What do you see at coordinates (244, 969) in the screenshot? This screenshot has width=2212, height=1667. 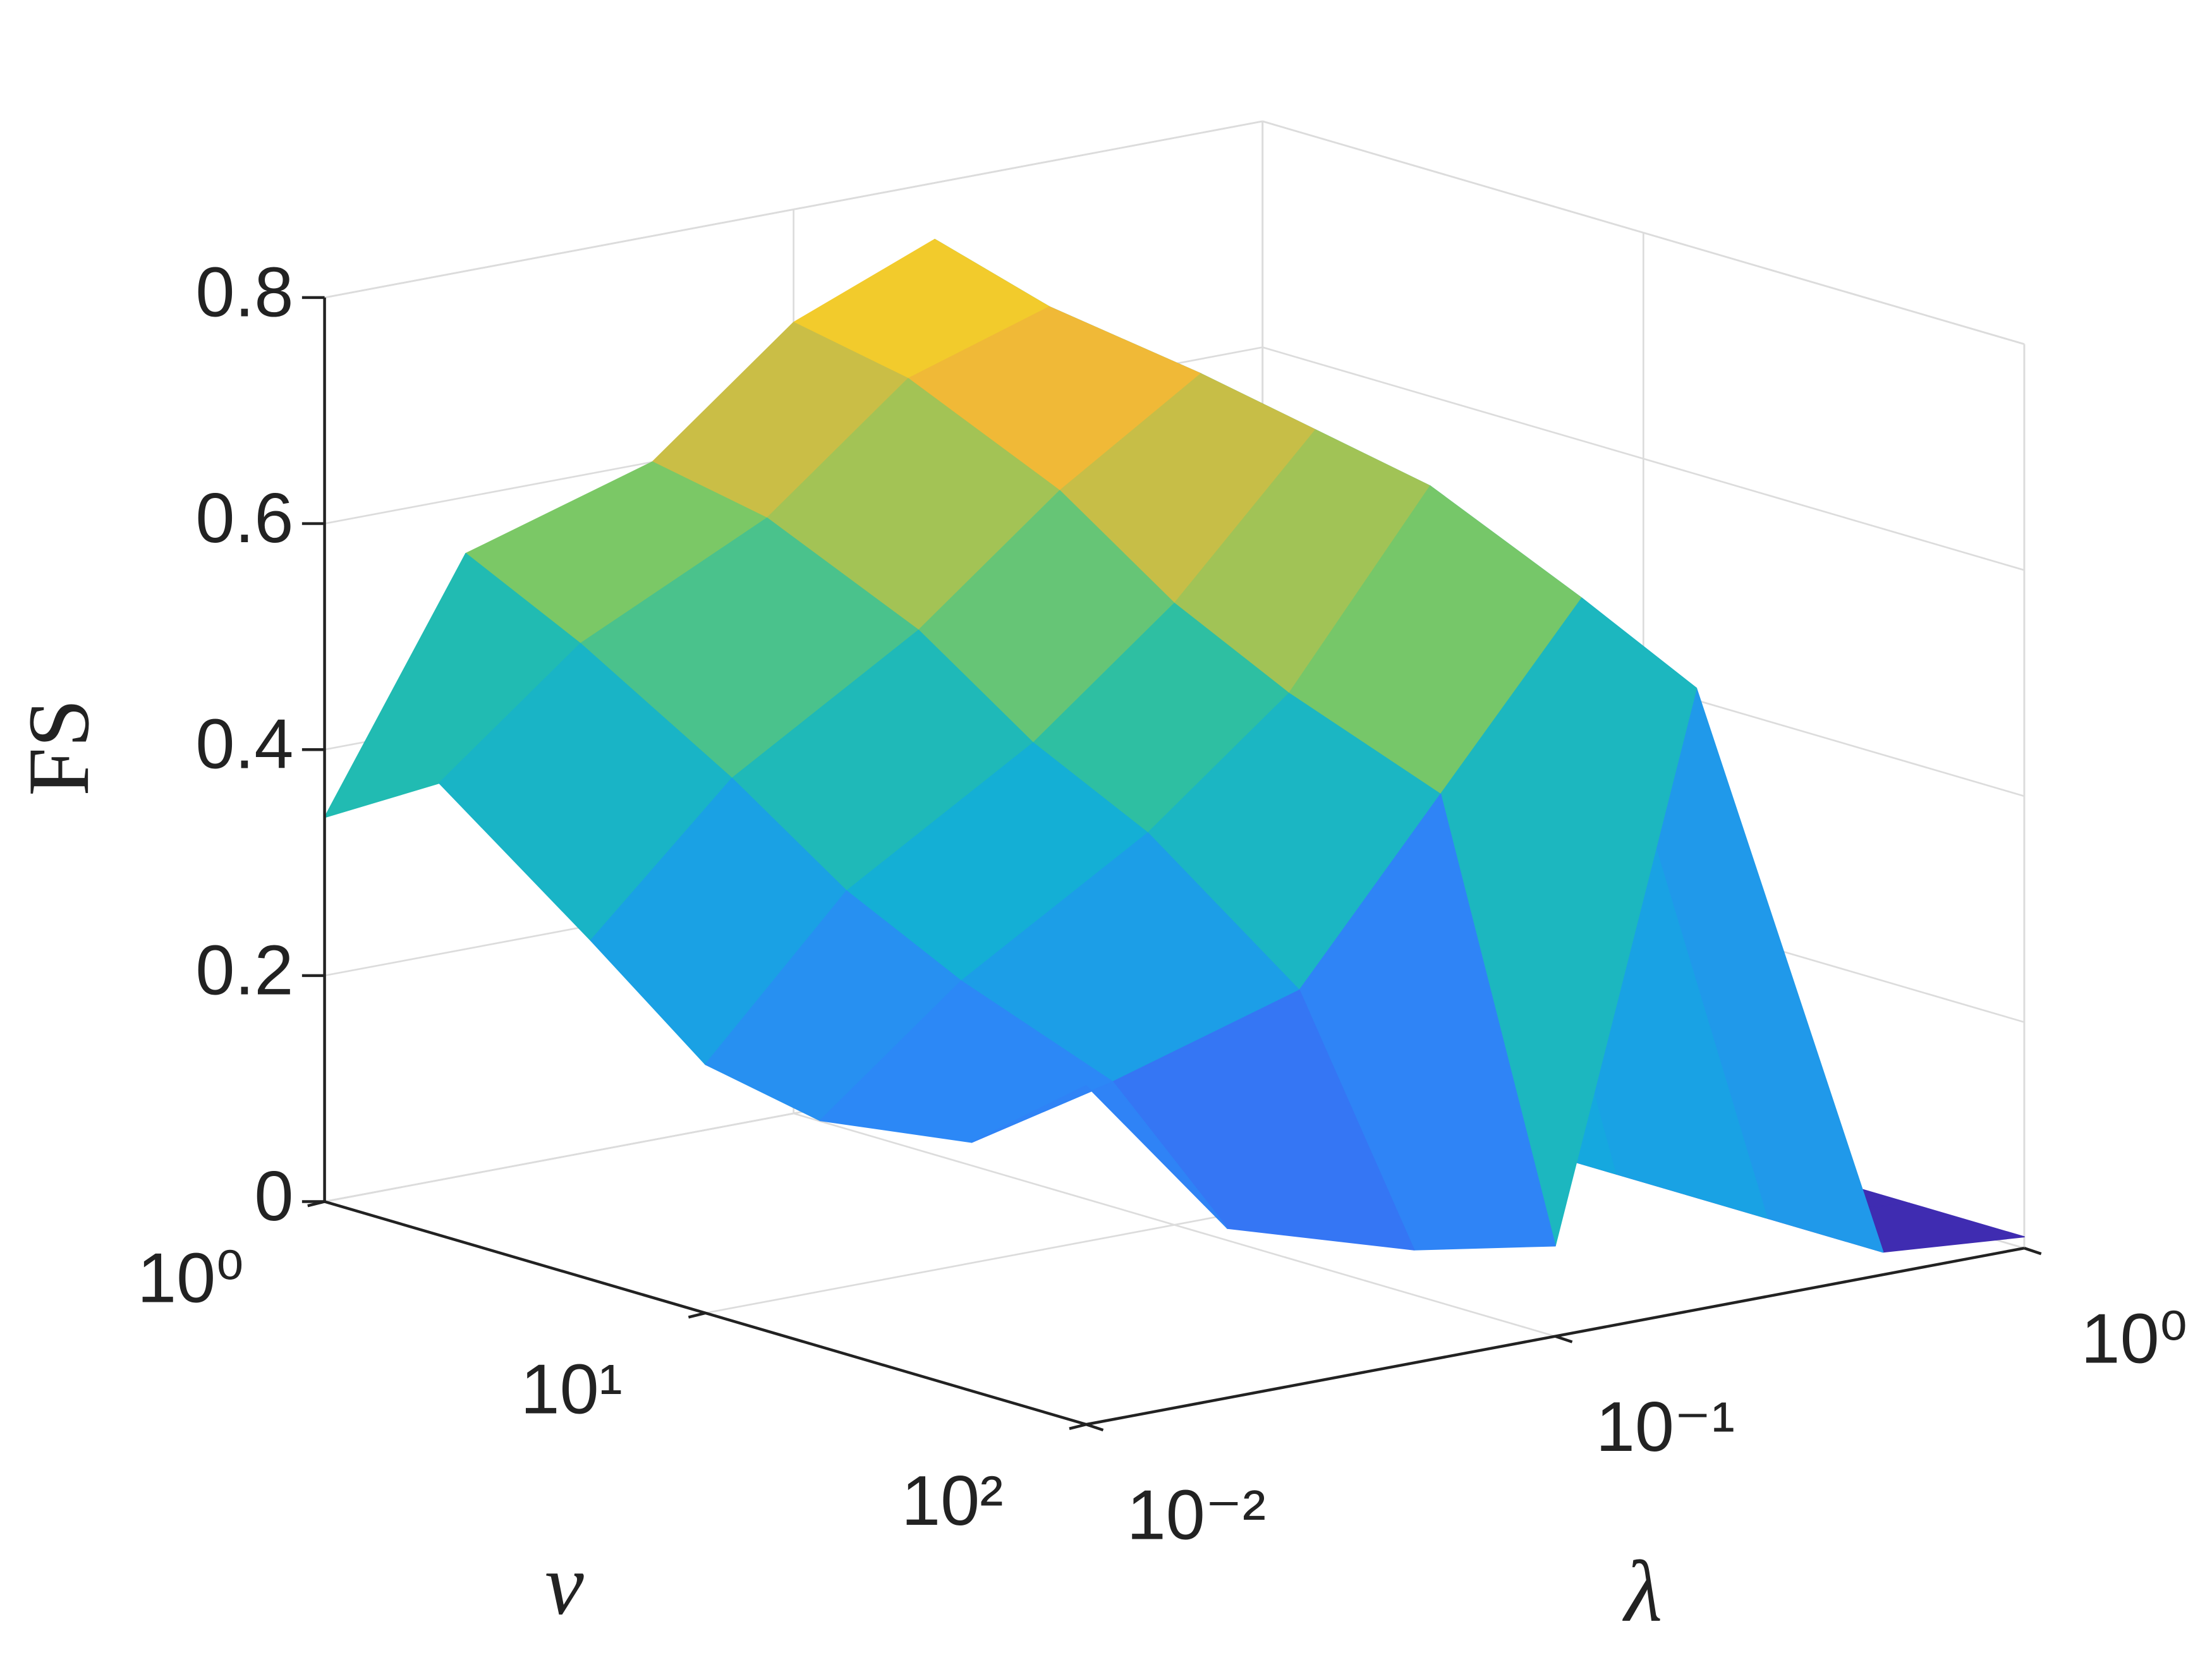 I see `z-tick-label: 0.2` at bounding box center [244, 969].